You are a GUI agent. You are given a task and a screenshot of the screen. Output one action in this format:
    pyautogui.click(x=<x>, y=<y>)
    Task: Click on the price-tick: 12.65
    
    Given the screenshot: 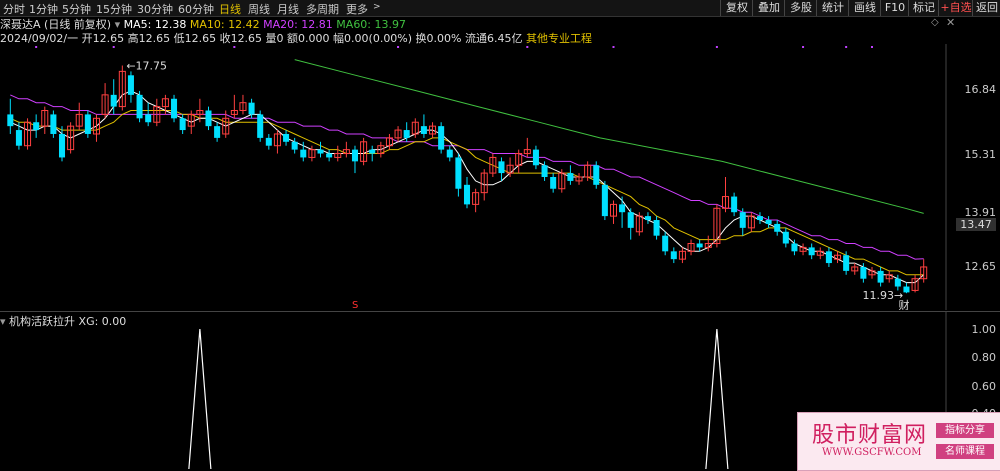 What is the action you would take?
    pyautogui.click(x=980, y=266)
    